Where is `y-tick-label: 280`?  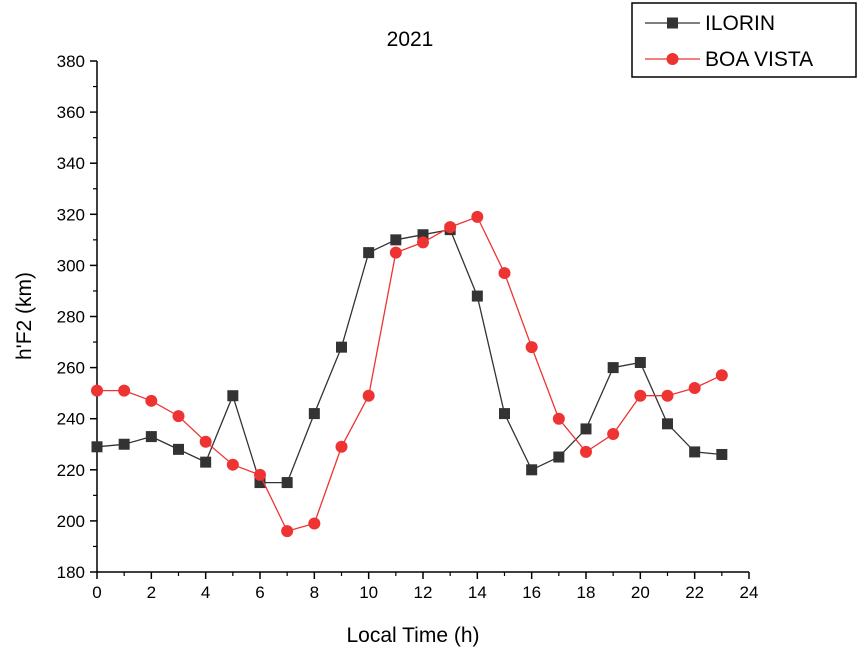 y-tick-label: 280 is located at coordinates (71, 317).